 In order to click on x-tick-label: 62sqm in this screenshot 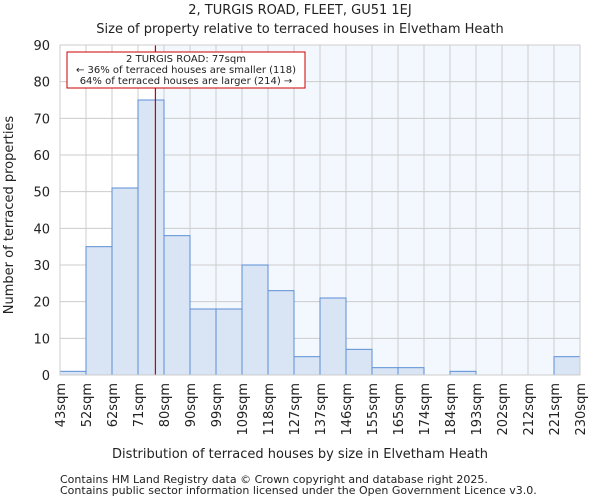, I will do `click(113, 405)`.